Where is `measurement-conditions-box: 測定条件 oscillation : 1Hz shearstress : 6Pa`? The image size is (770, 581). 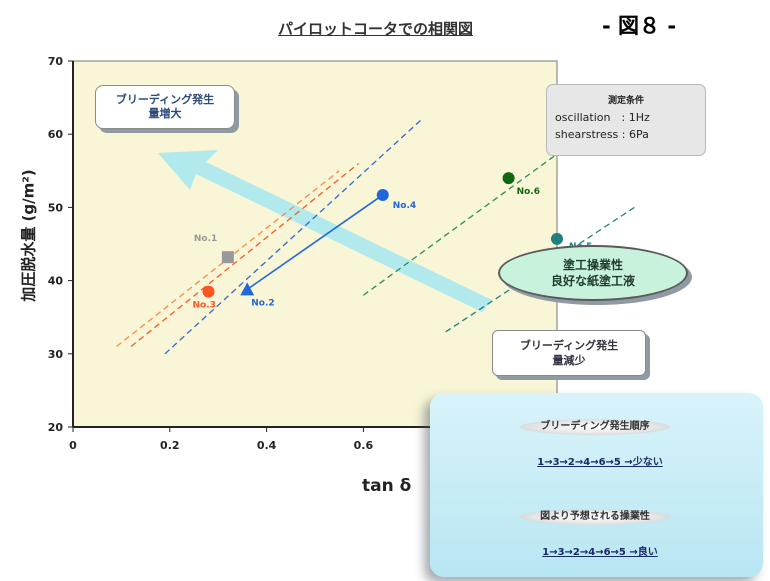
measurement-conditions-box: 測定条件 oscillation : 1Hz shearstress : 6Pa is located at coordinates (626, 120).